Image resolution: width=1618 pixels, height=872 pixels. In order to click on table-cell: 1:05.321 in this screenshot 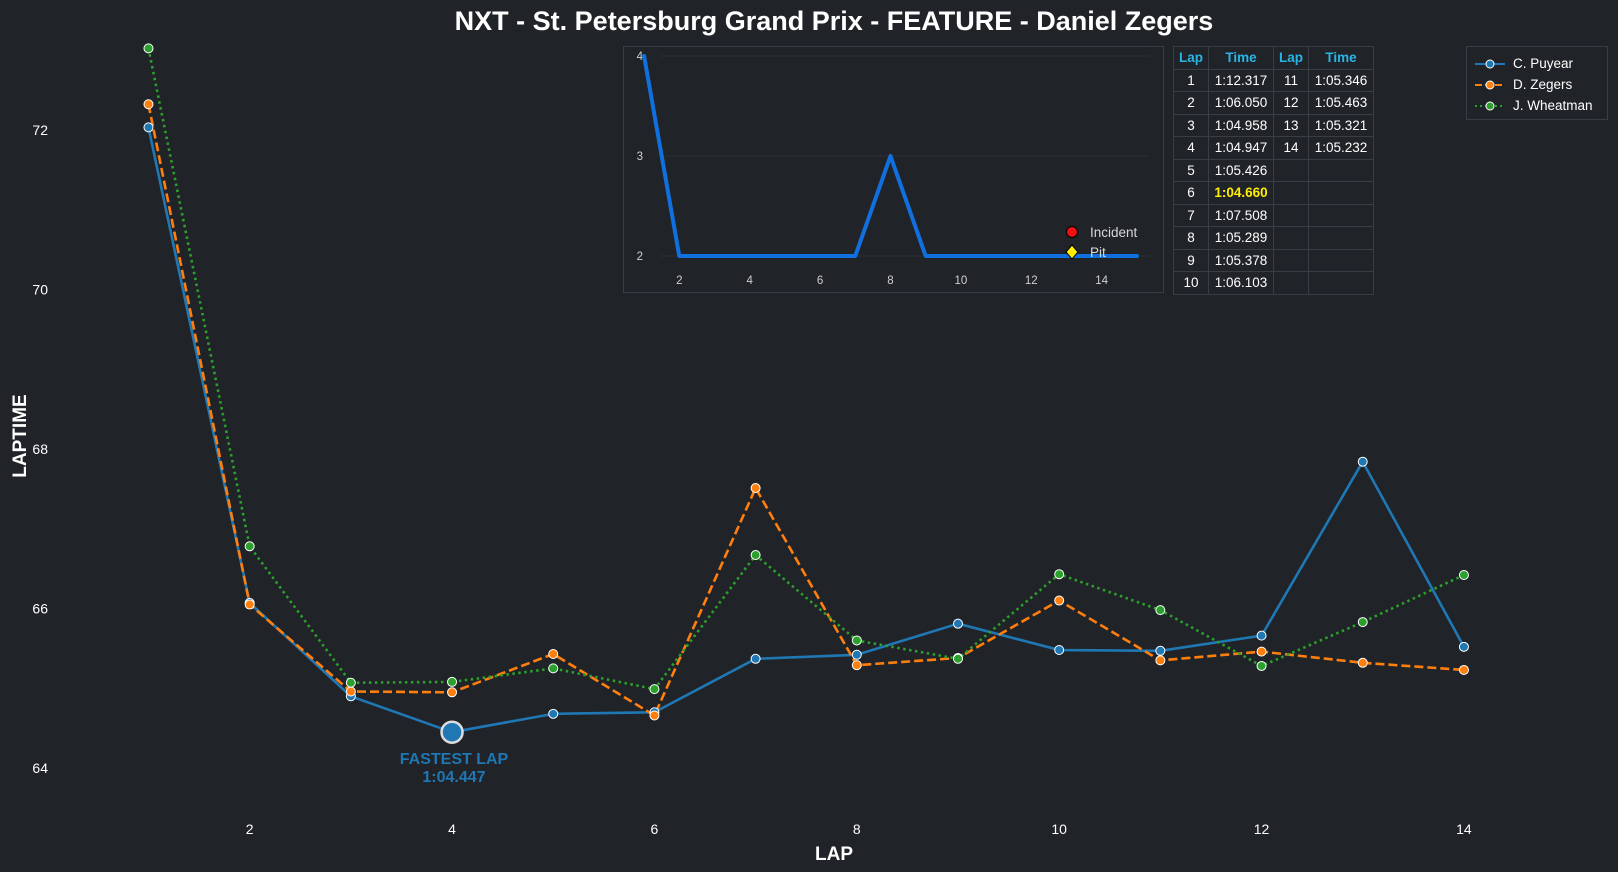, I will do `click(1341, 125)`.